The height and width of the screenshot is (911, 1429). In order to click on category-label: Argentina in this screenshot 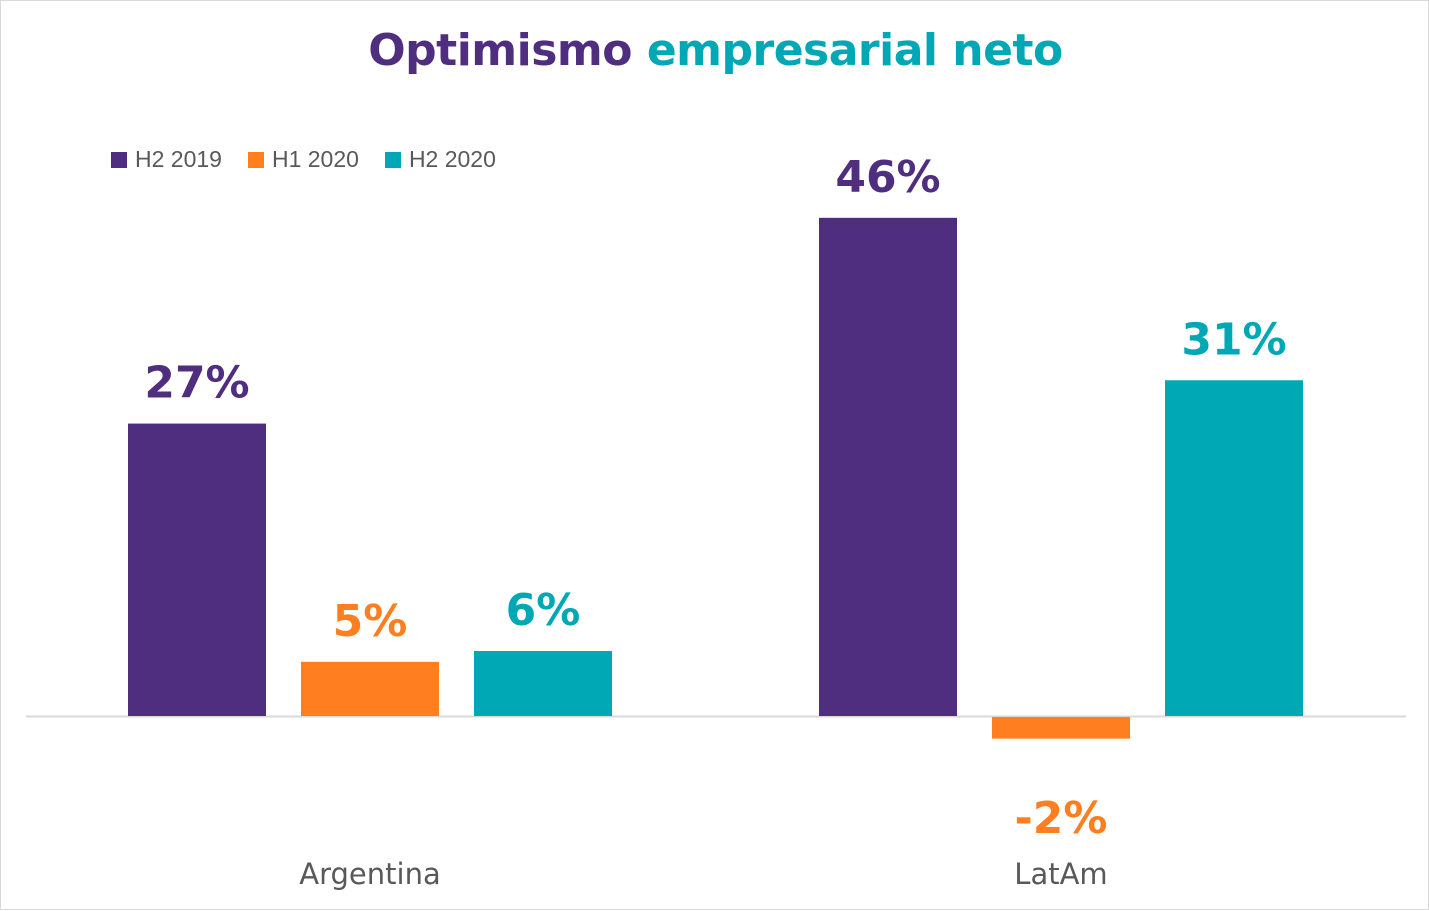, I will do `click(369, 874)`.